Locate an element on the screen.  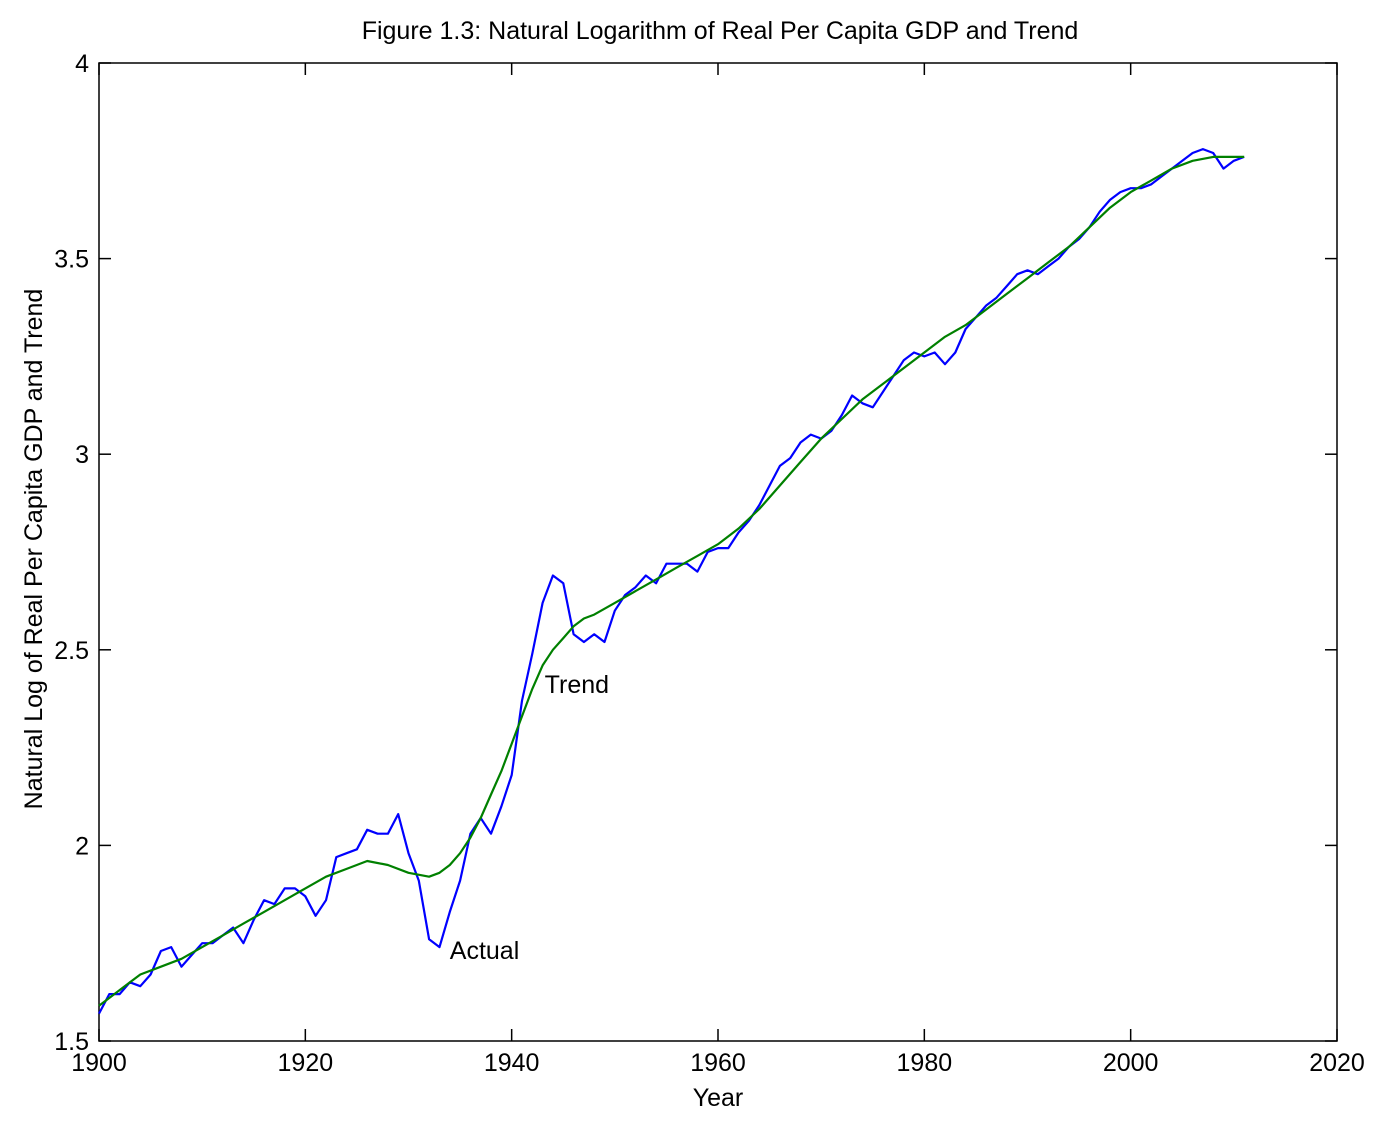
x-axis-label: Year is located at coordinates (718, 1098).